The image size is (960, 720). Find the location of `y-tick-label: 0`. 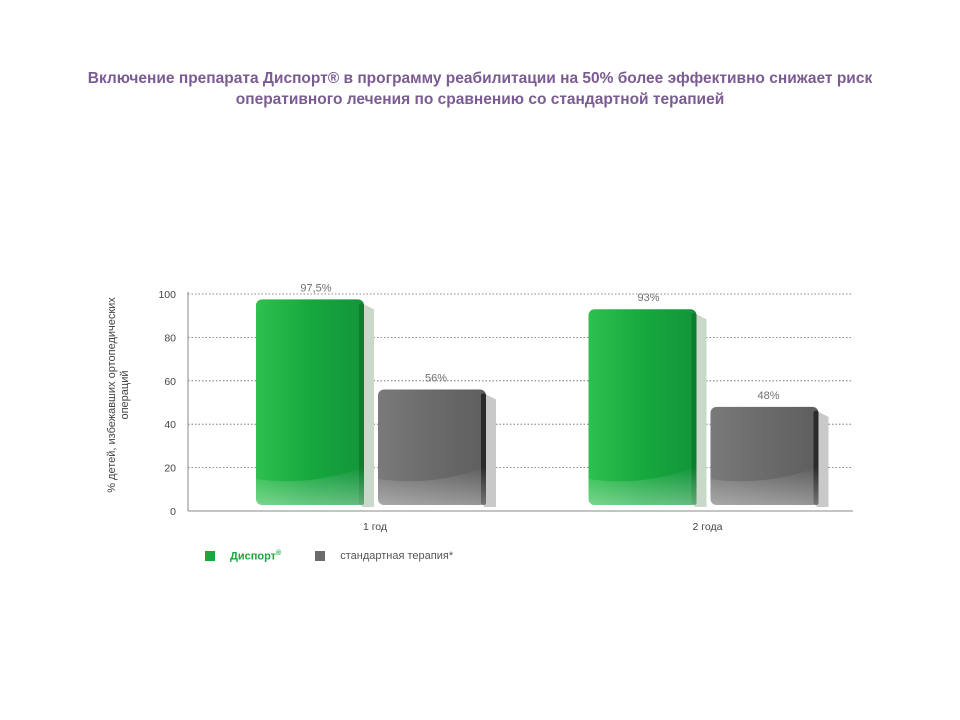

y-tick-label: 0 is located at coordinates (173, 512).